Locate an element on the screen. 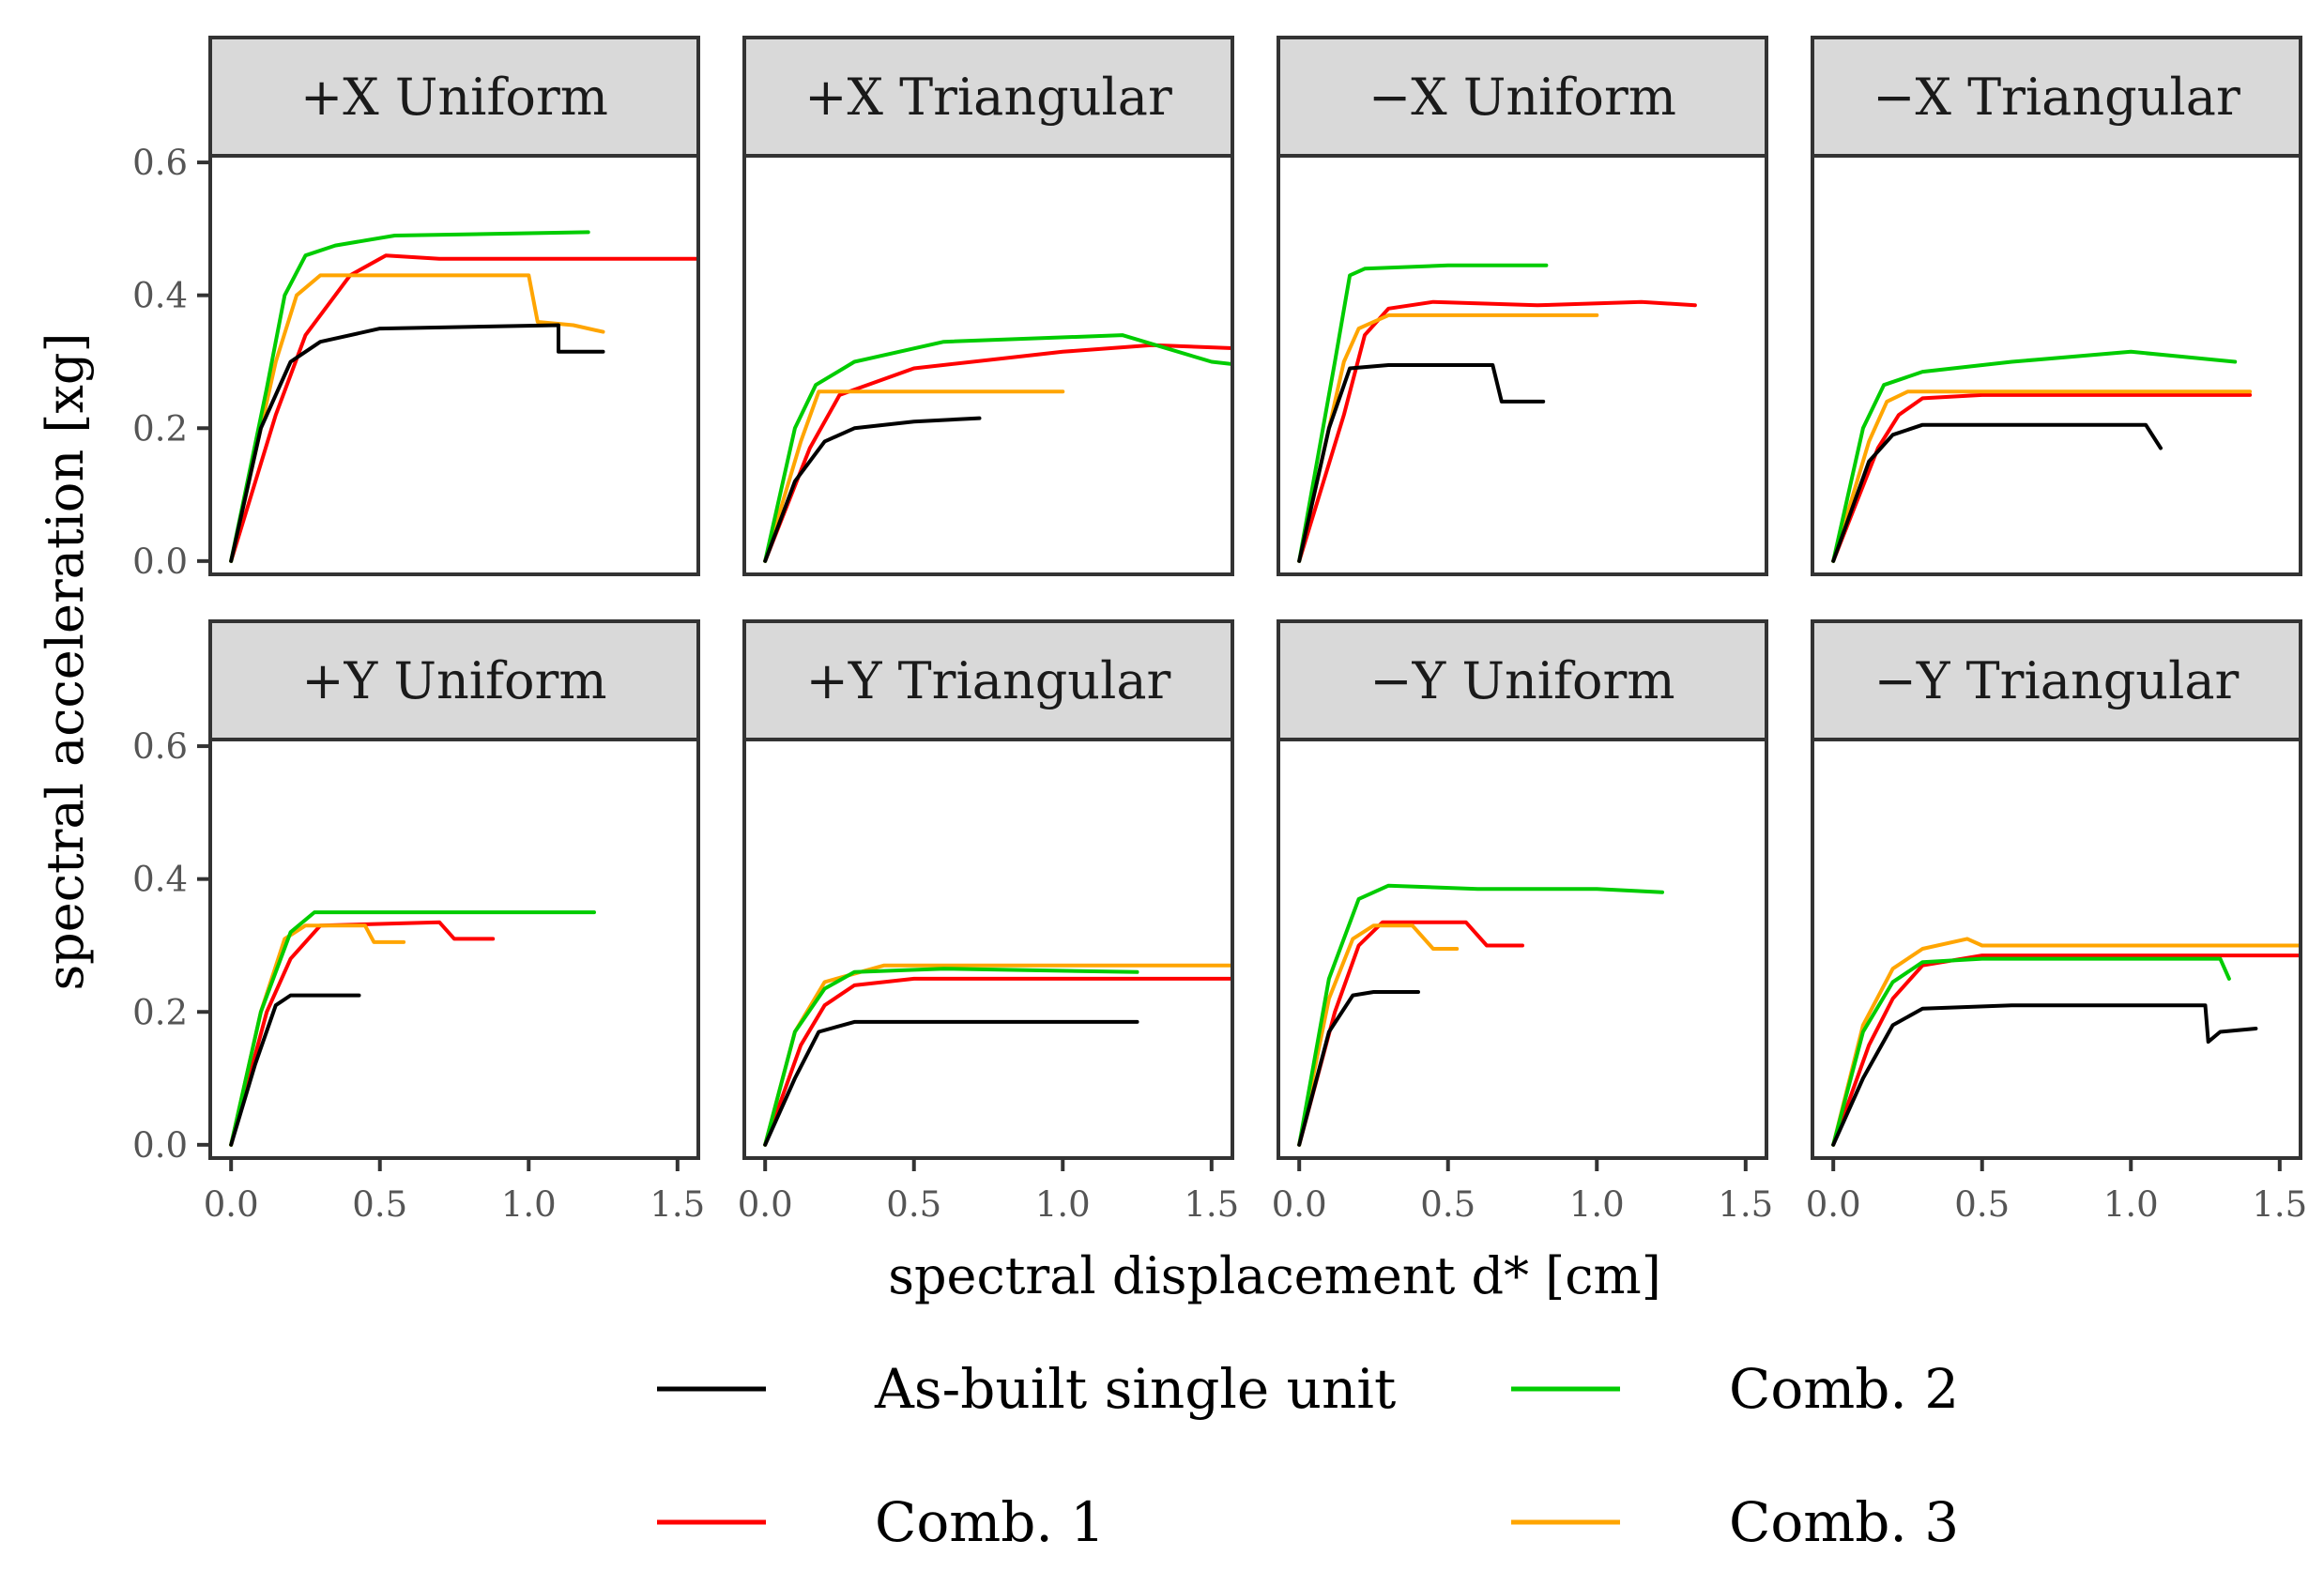 The height and width of the screenshot is (1571, 2324). panel-title: +Y Uniform is located at coordinates (453, 680).